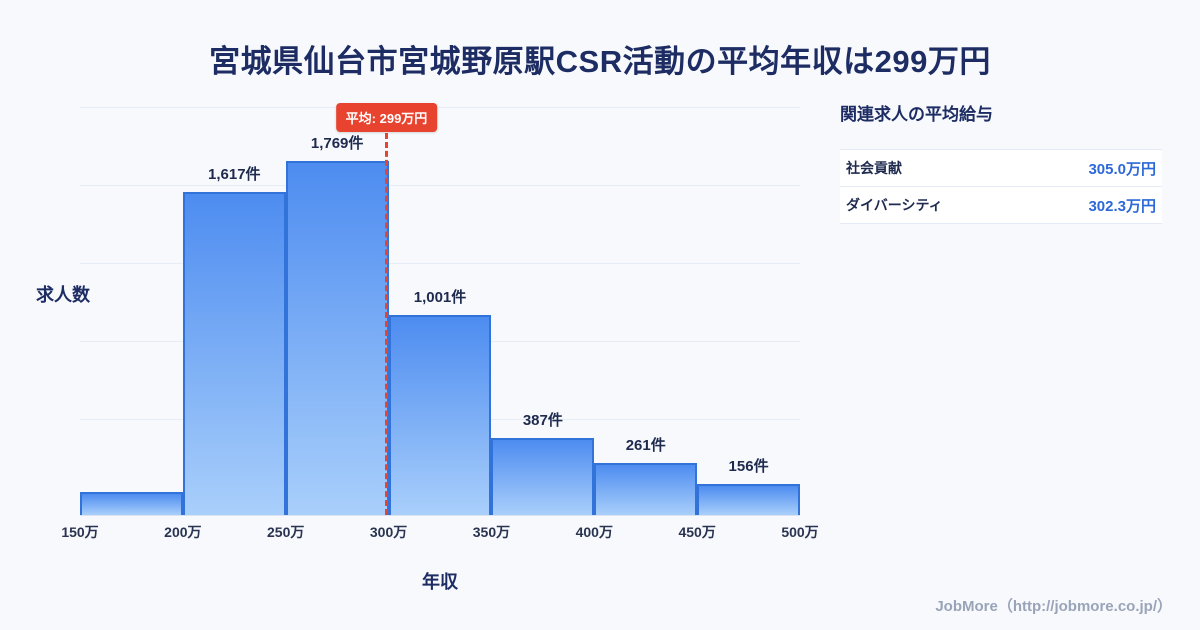  What do you see at coordinates (645, 445) in the screenshot?
I see `bar-count-label: 261件` at bounding box center [645, 445].